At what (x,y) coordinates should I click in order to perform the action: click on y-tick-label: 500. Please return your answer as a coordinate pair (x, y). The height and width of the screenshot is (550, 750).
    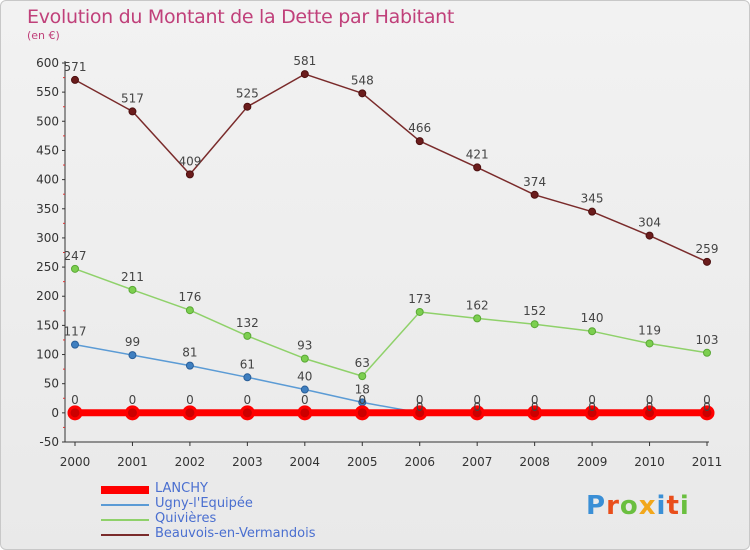
    Looking at the image, I should click on (47, 121).